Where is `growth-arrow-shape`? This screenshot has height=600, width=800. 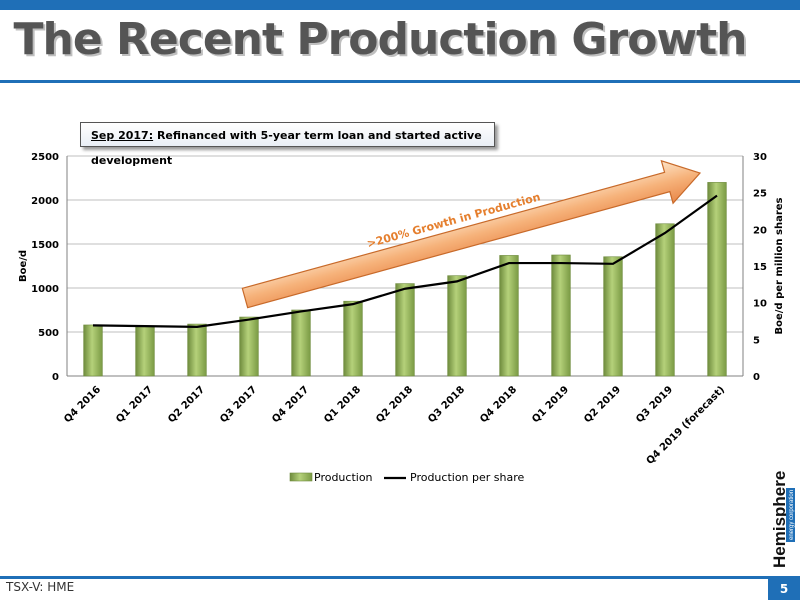
growth-arrow-shape is located at coordinates (471, 234).